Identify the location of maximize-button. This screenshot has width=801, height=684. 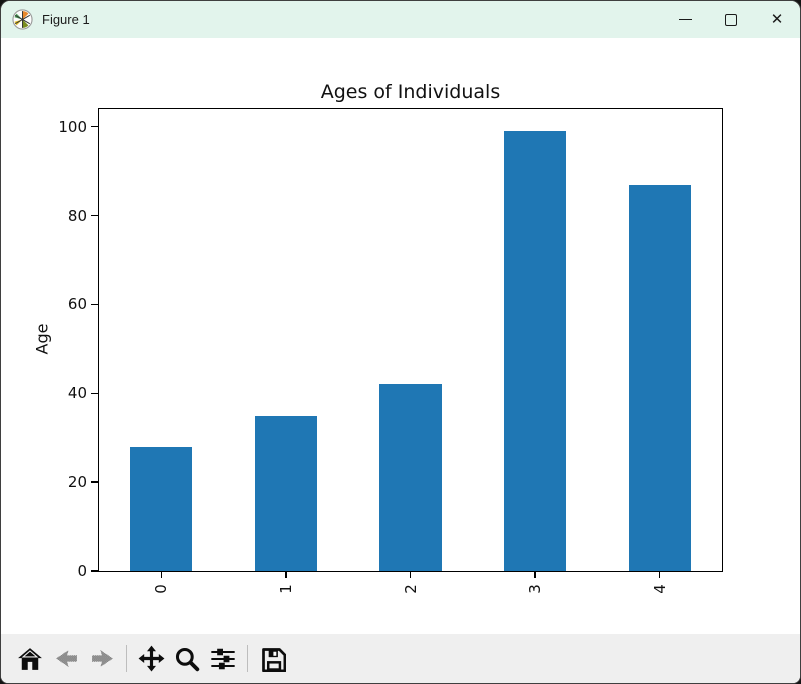
(731, 19).